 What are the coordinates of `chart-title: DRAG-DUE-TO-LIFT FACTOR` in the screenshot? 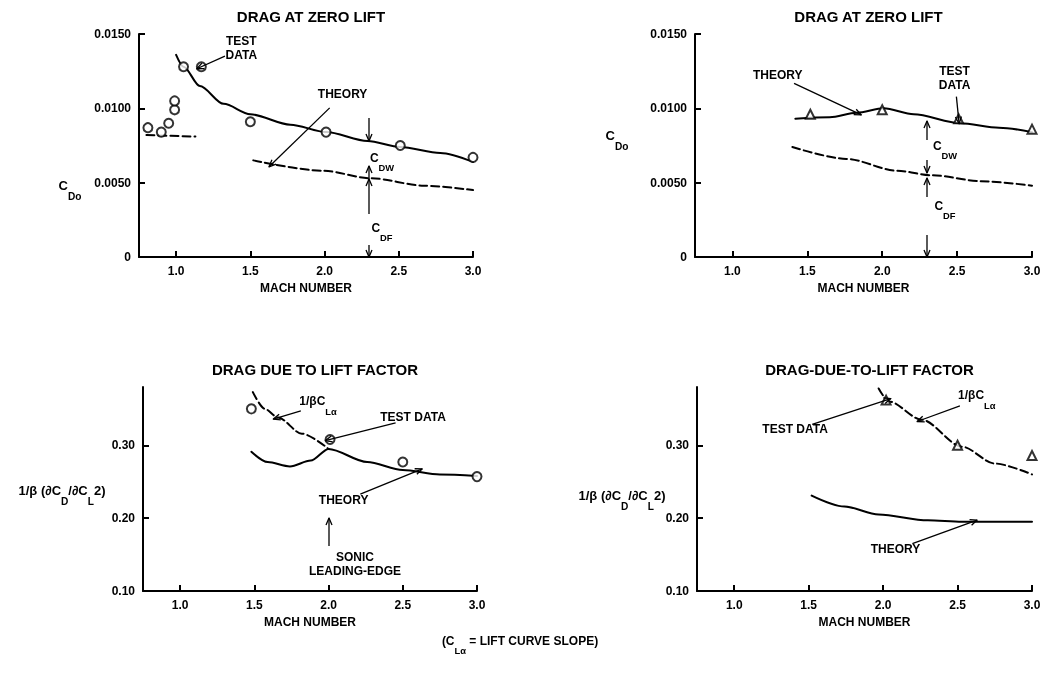 It's located at (869, 369).